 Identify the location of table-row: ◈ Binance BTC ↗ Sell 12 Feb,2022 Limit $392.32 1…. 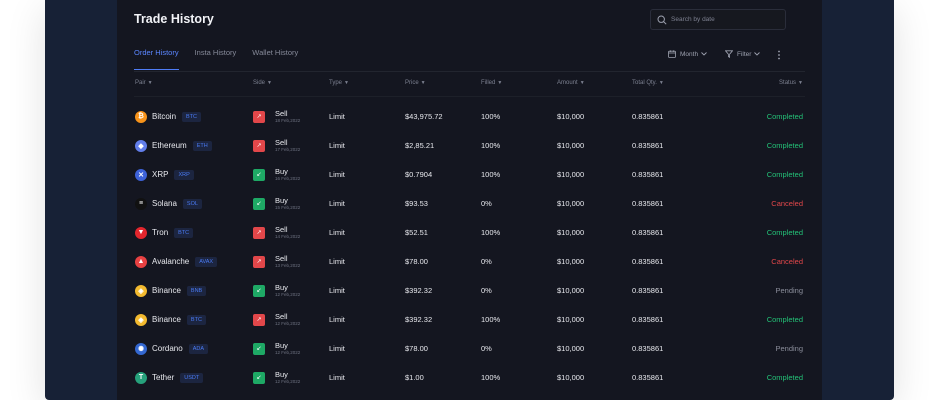
(469, 319).